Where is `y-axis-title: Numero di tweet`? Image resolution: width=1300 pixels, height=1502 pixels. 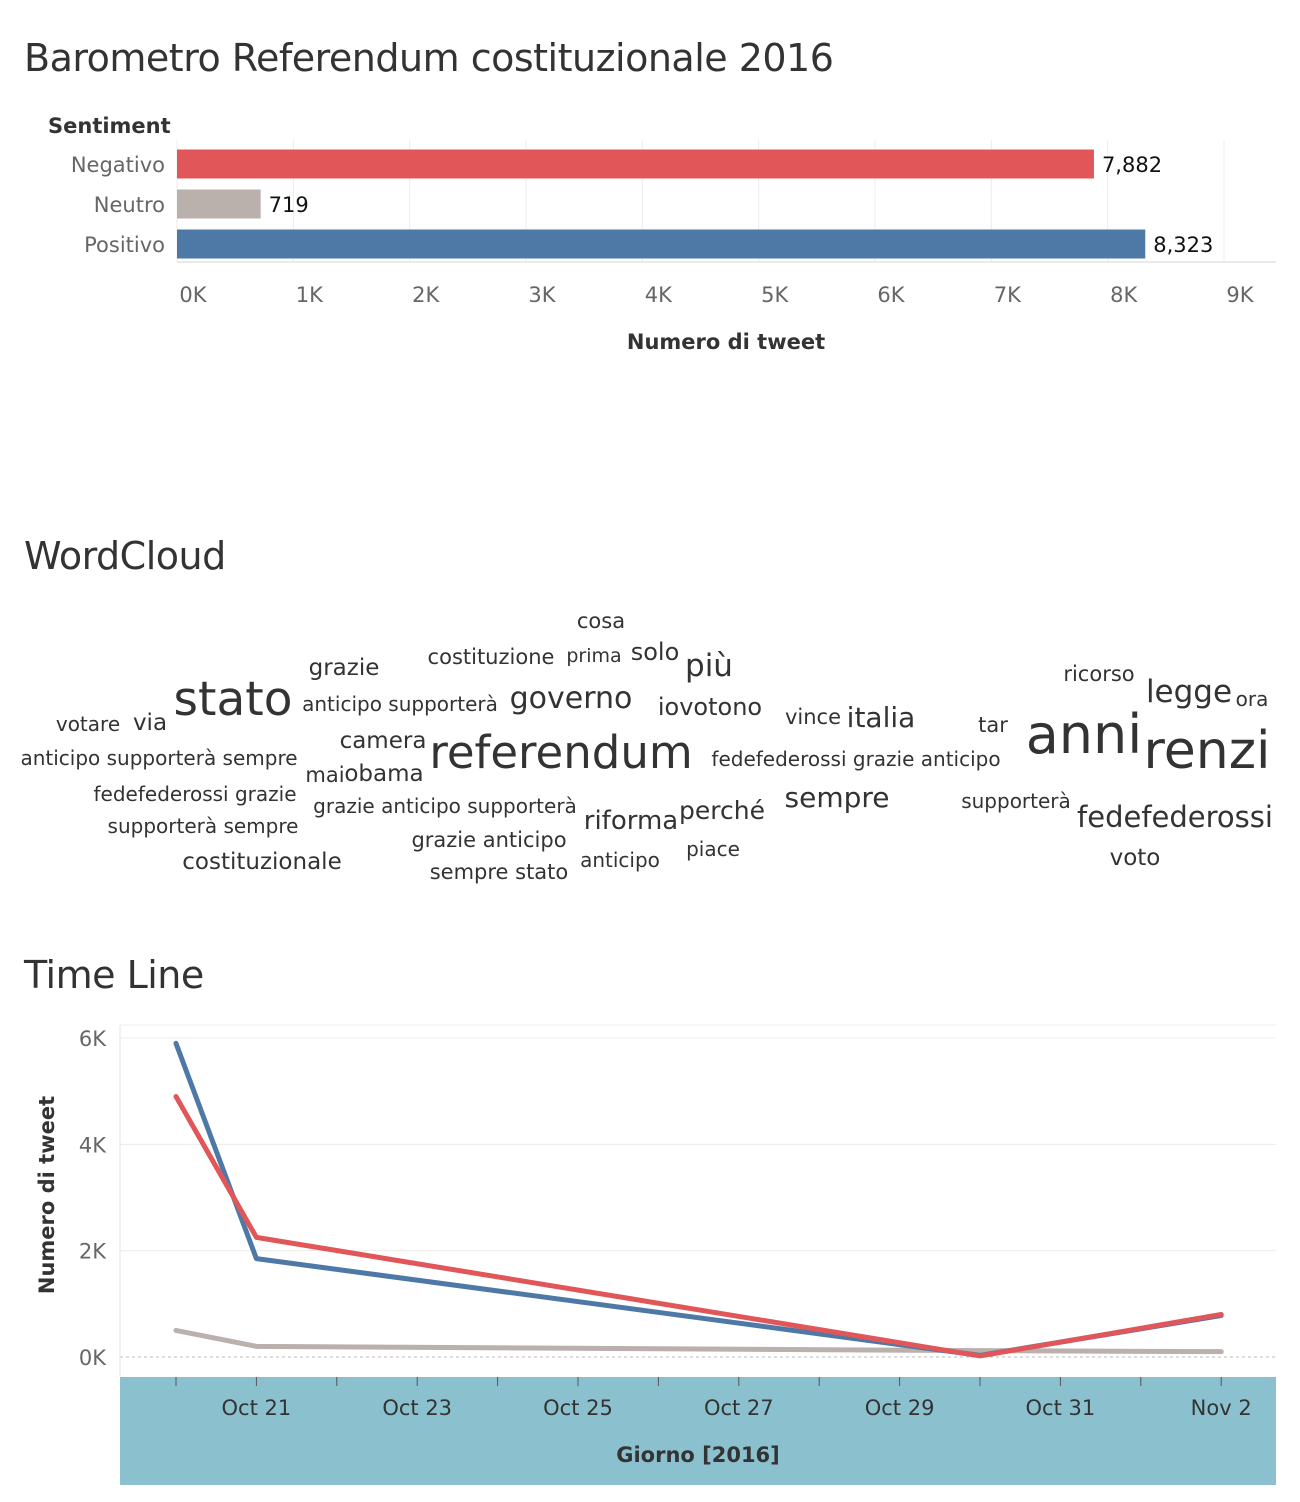
y-axis-title: Numero di tweet is located at coordinates (47, 1195).